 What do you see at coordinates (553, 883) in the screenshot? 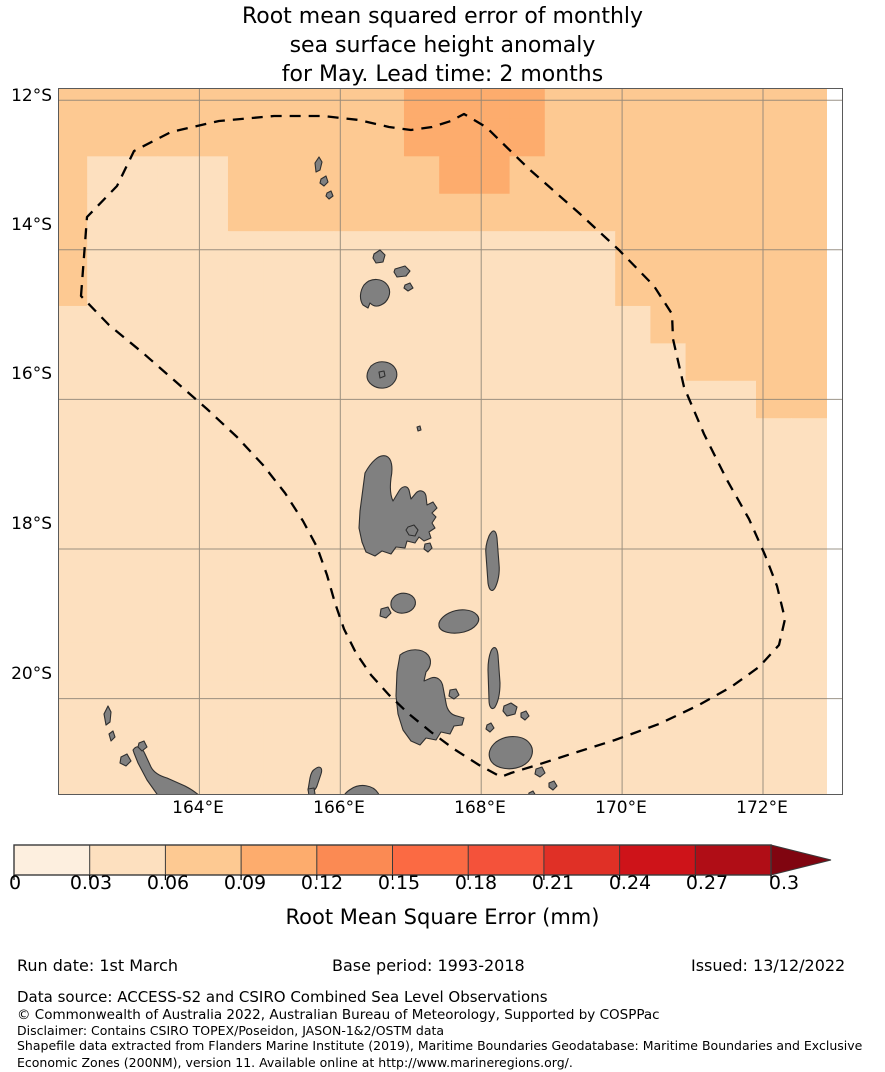
I see `colorbar-tick-021: 0.21` at bounding box center [553, 883].